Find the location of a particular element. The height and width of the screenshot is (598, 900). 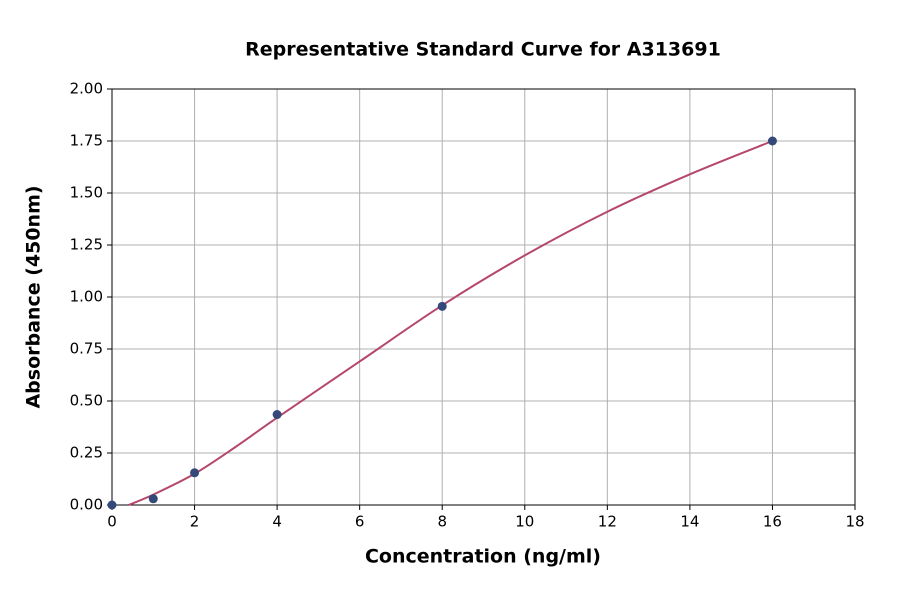

y-tick-label: 1.00 is located at coordinates (86, 297).